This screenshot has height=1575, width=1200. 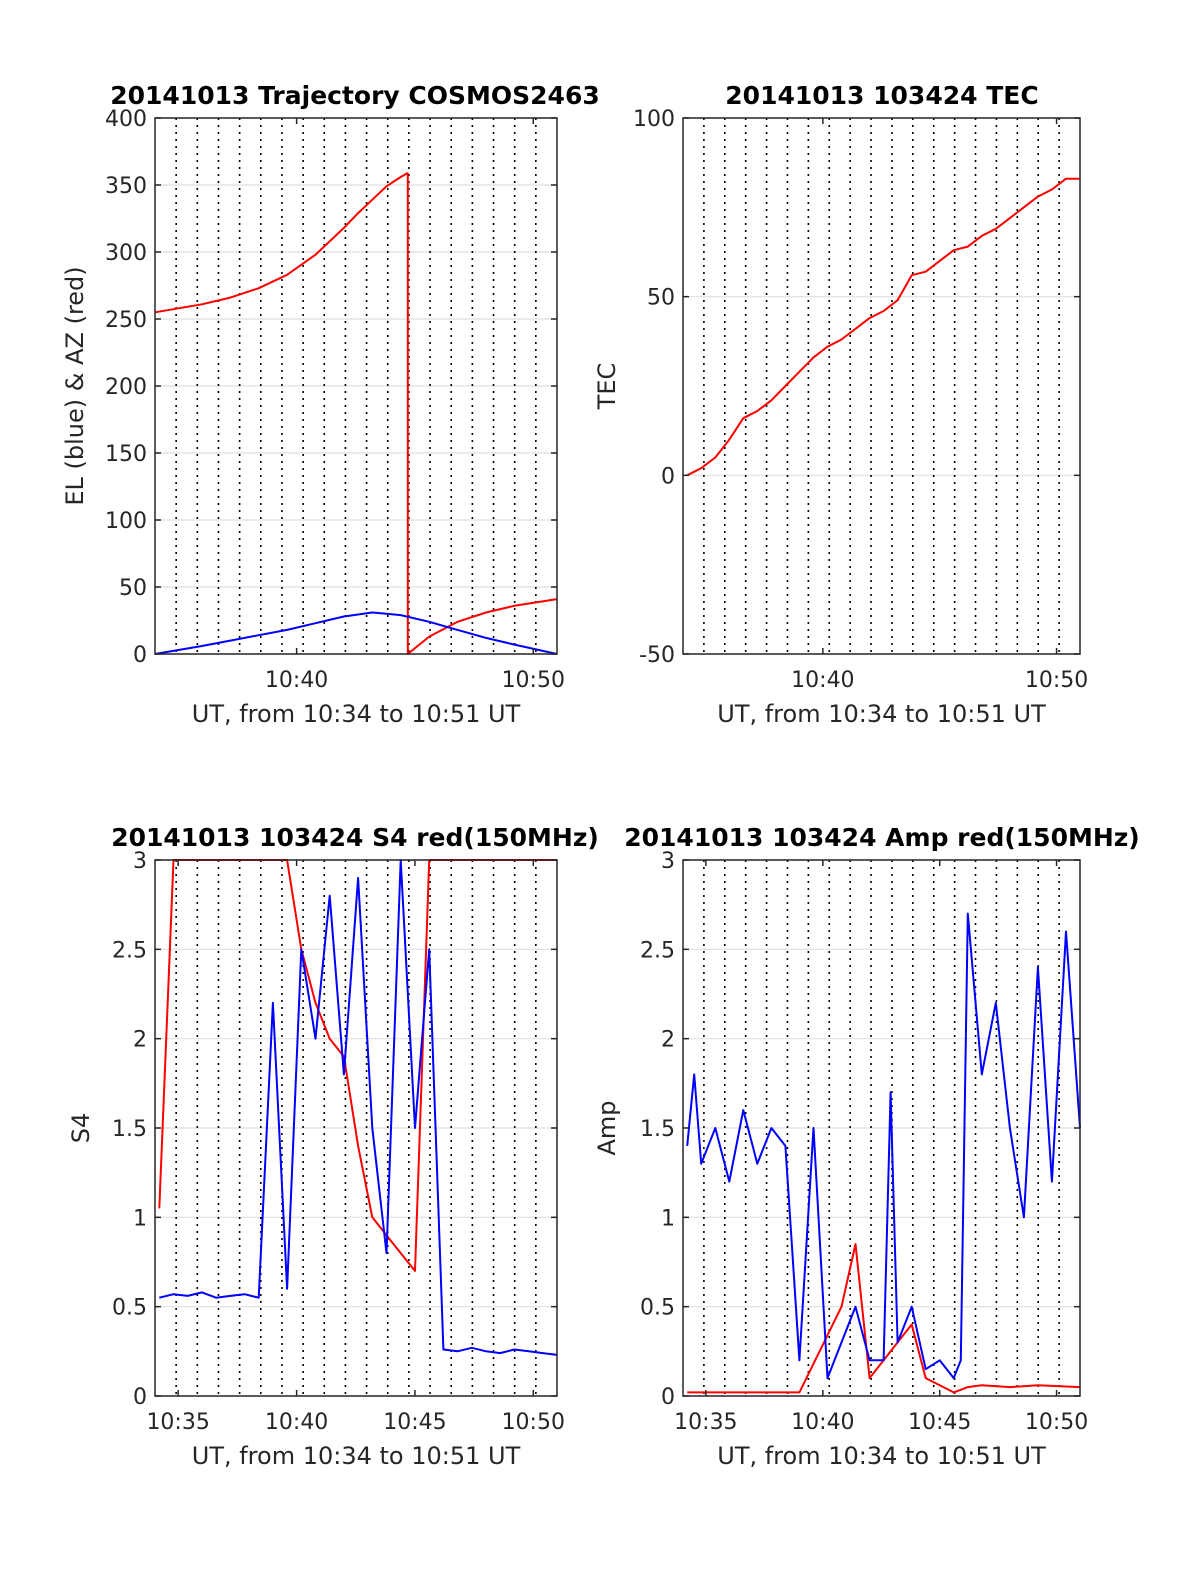 What do you see at coordinates (607, 1127) in the screenshot?
I see `y-axis-label: Amp` at bounding box center [607, 1127].